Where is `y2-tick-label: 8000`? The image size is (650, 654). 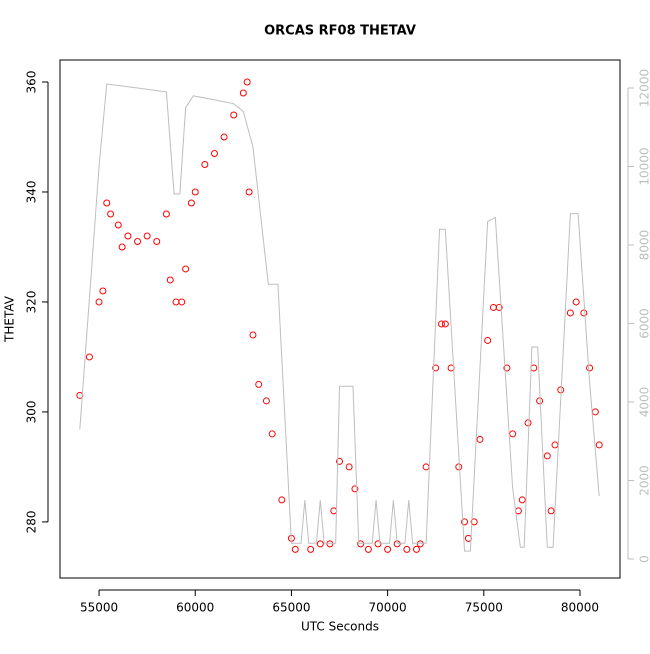
y2-tick-label: 8000 is located at coordinates (644, 245).